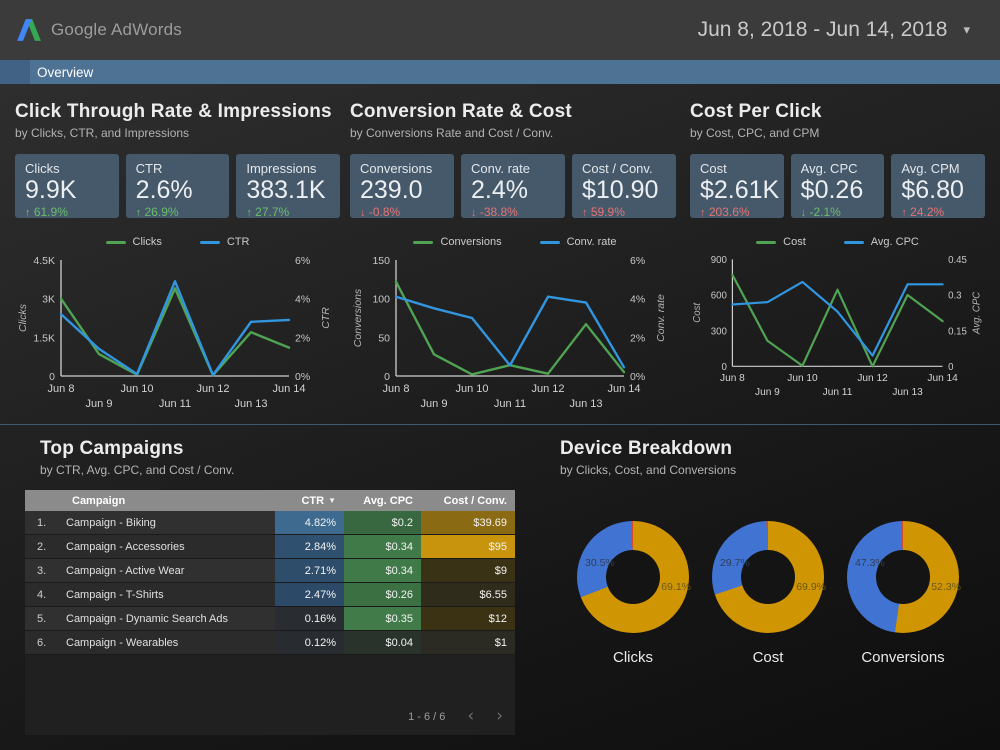  I want to click on logo-text: Google AdWords, so click(117, 29).